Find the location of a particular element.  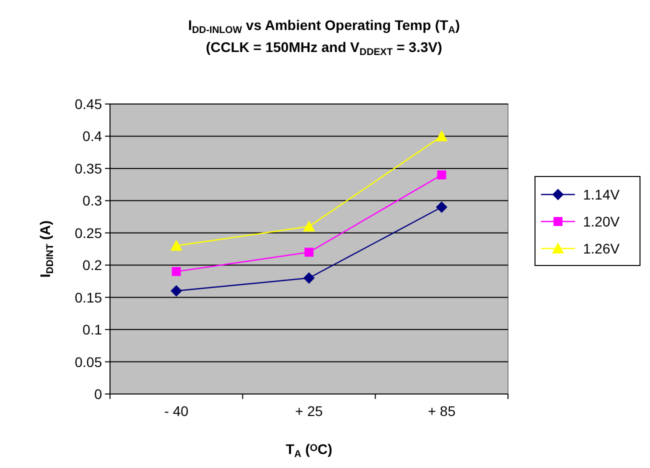

legend-label: 1.20V is located at coordinates (601, 222).